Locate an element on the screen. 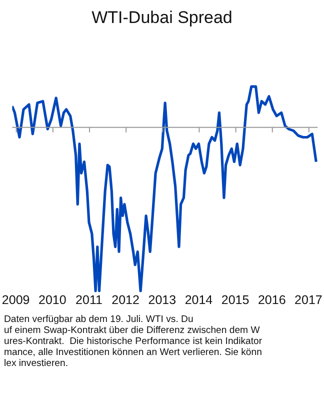 This screenshot has height=400, width=324. text: ures-Kontrakt. Die historische Performance ist kein Indikator is located at coordinates (134, 341).